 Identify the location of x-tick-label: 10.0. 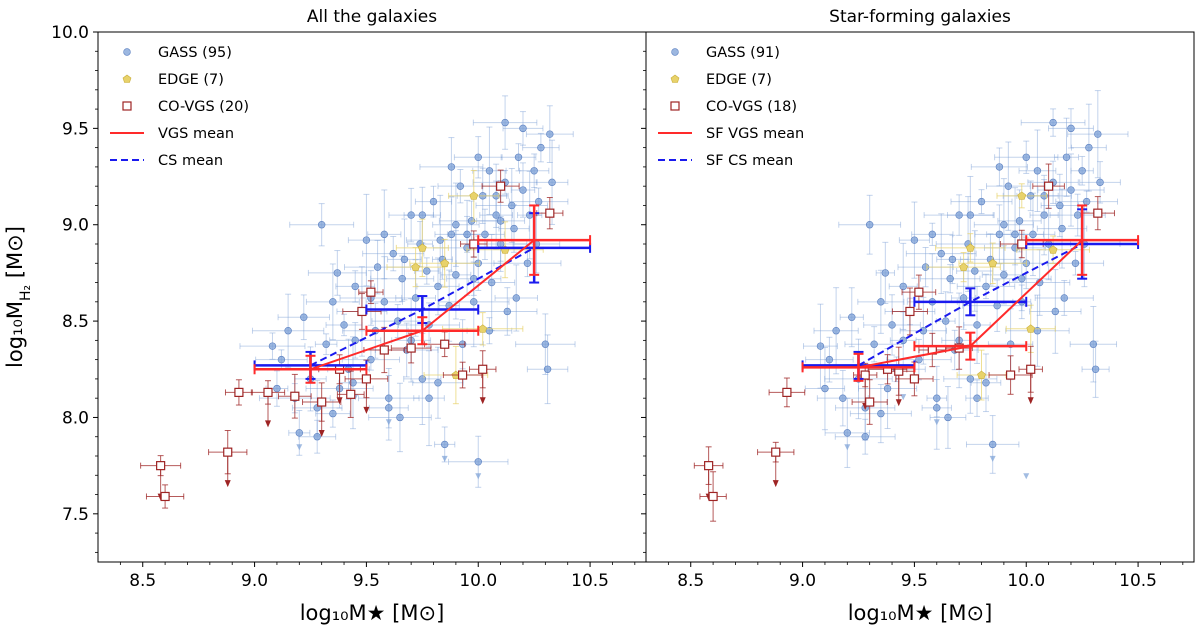
(478, 581).